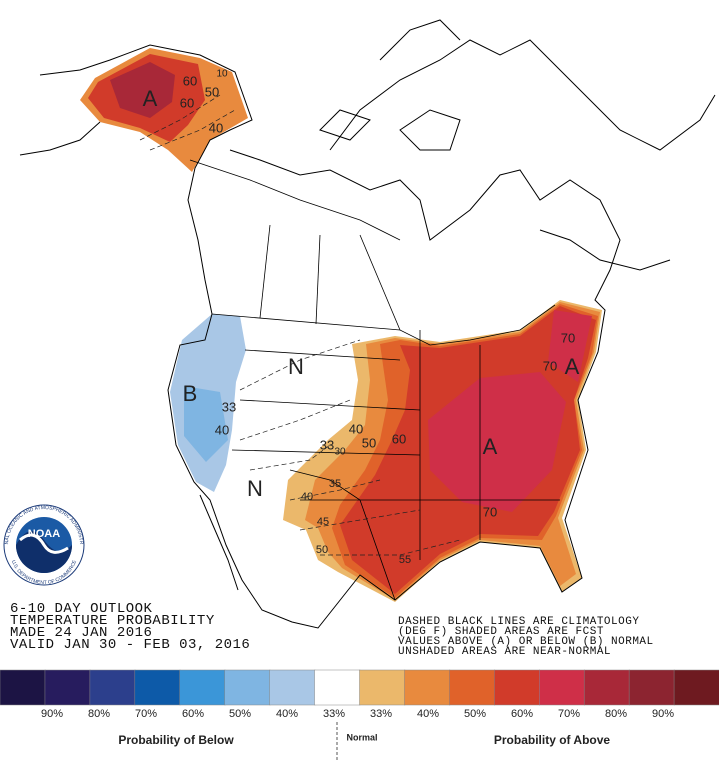 This screenshot has height=760, width=719. What do you see at coordinates (44, 534) in the screenshot?
I see `logo-text: NOAA` at bounding box center [44, 534].